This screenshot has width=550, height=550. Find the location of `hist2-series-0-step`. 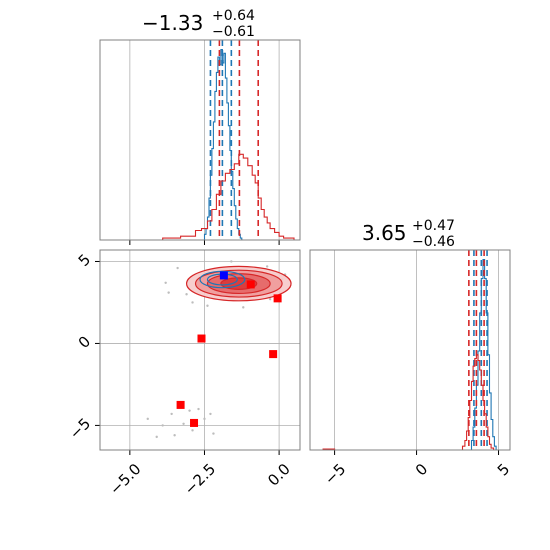

hist2-series-0-step is located at coordinates (483, 354).